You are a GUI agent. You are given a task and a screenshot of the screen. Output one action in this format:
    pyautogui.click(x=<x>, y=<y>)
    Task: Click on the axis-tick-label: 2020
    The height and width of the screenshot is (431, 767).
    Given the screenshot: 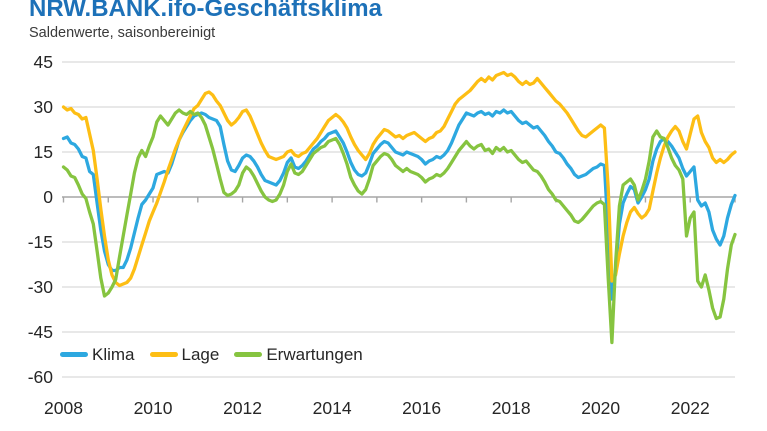 What is the action you would take?
    pyautogui.click(x=600, y=408)
    